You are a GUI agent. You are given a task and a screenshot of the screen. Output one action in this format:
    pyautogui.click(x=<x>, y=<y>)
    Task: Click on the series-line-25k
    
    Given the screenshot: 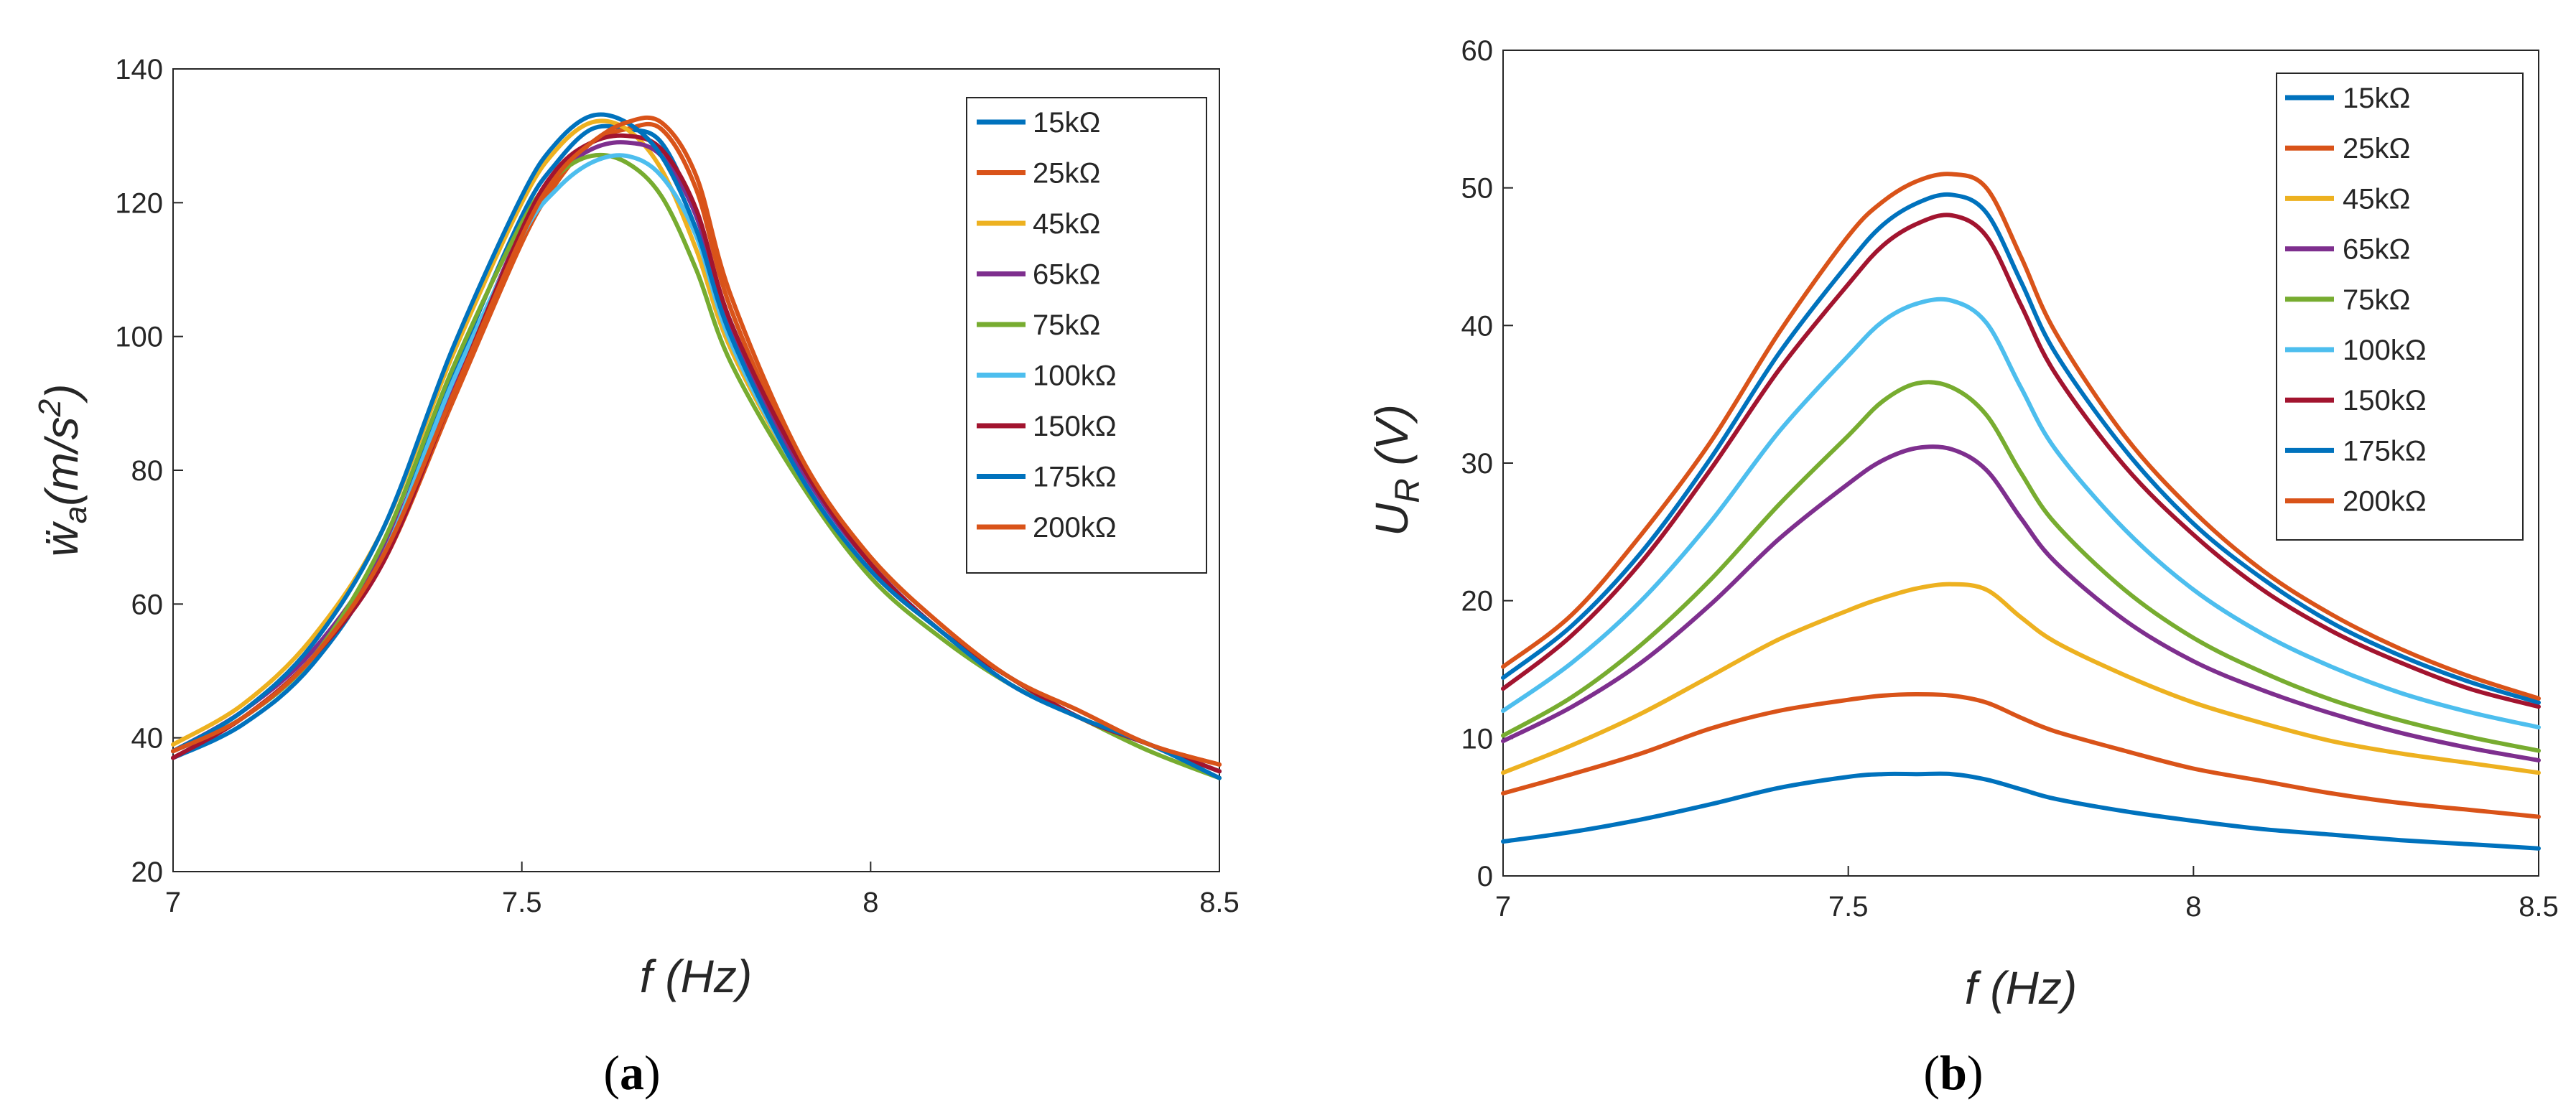 What is the action you would take?
    pyautogui.click(x=2021, y=755)
    